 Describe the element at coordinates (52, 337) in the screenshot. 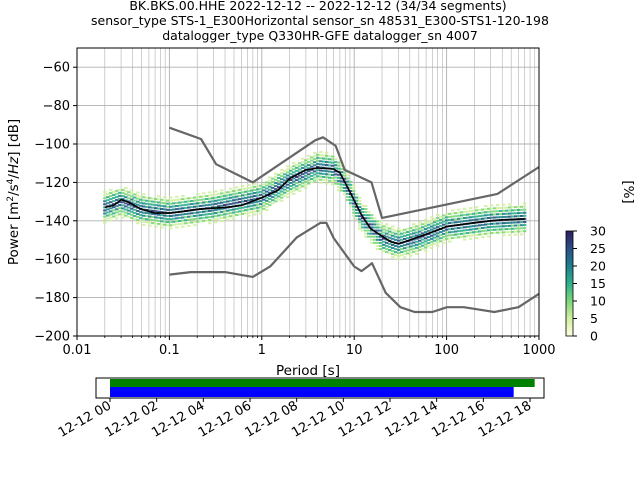

I see `y-tick-label: −200` at that location.